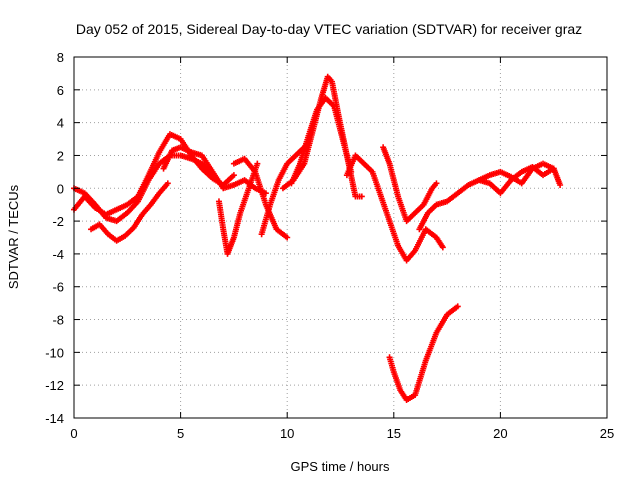 This screenshot has width=640, height=480. Describe the element at coordinates (129, 212) in the screenshot. I see `series-arc3` at that location.